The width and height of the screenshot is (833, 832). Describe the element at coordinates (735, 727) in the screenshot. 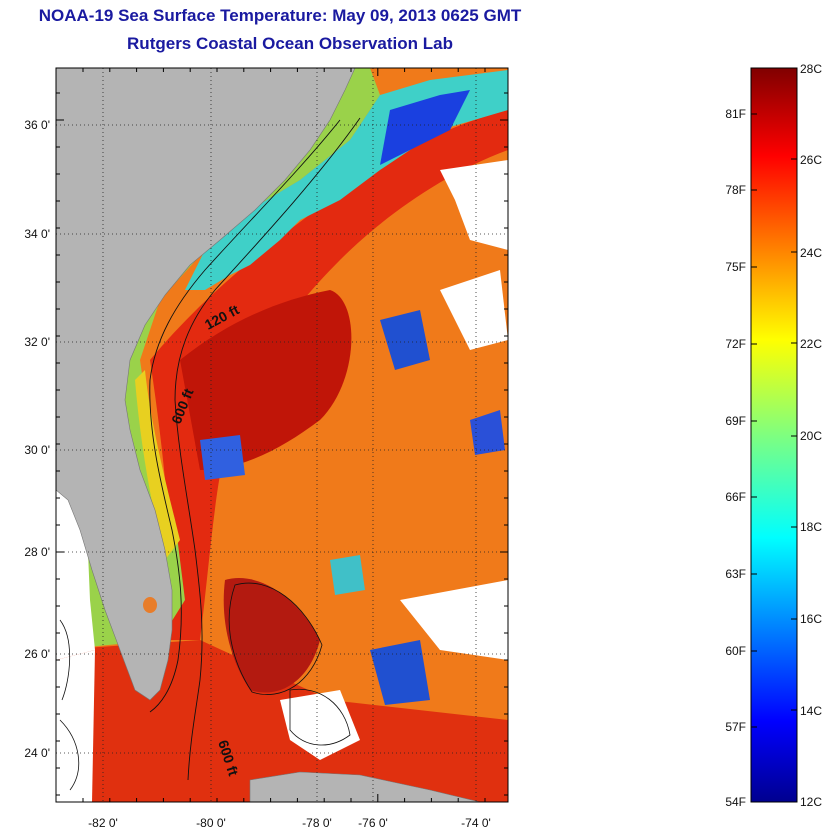

I see `colorbar-f-label: 57F` at that location.